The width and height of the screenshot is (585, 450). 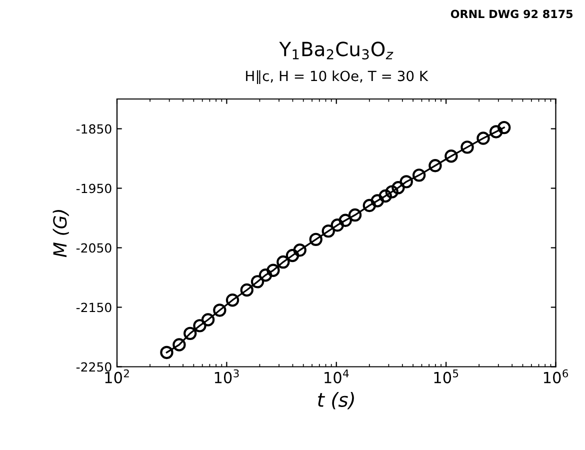 What do you see at coordinates (336, 401) in the screenshot?
I see `x-axis-title: t (s)` at bounding box center [336, 401].